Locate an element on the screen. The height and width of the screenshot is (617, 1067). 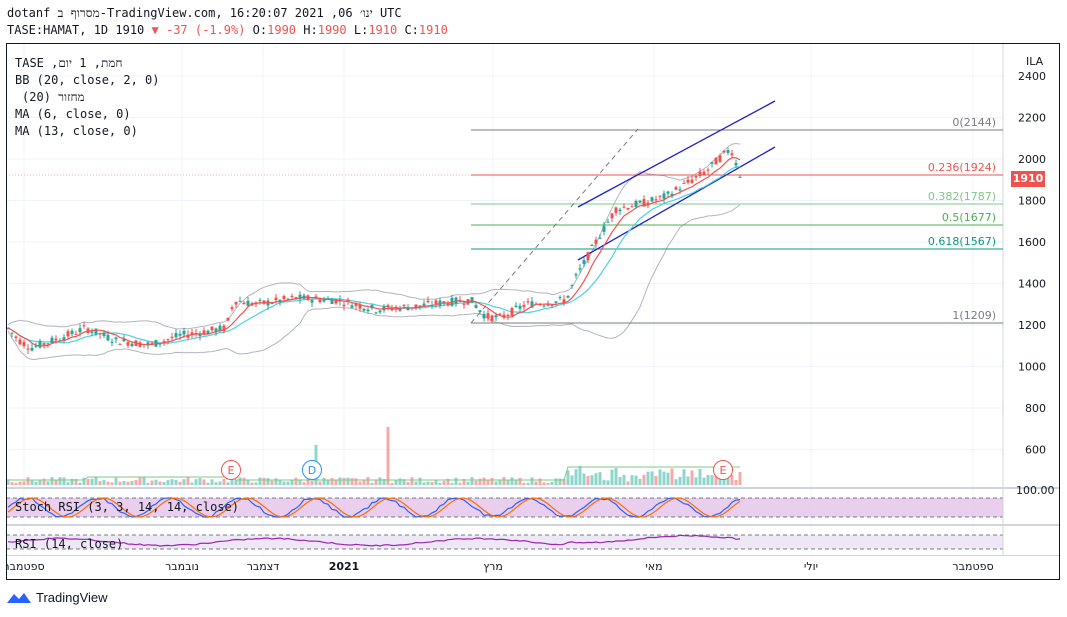
time-tick-label: 2021 is located at coordinates (344, 566).